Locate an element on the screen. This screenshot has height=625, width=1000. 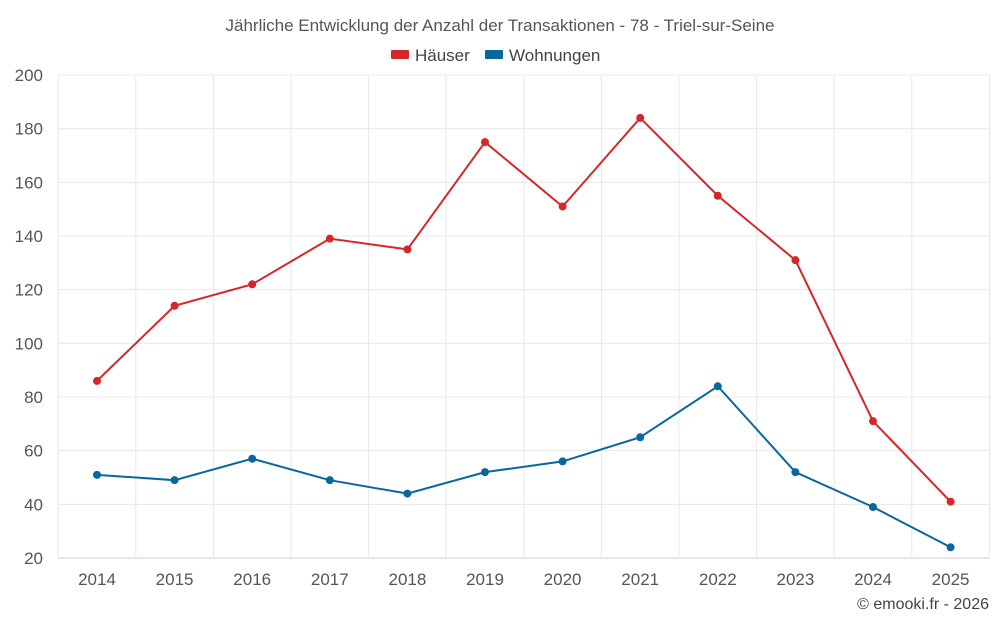
y-tick-label: 20 is located at coordinates (33, 558).